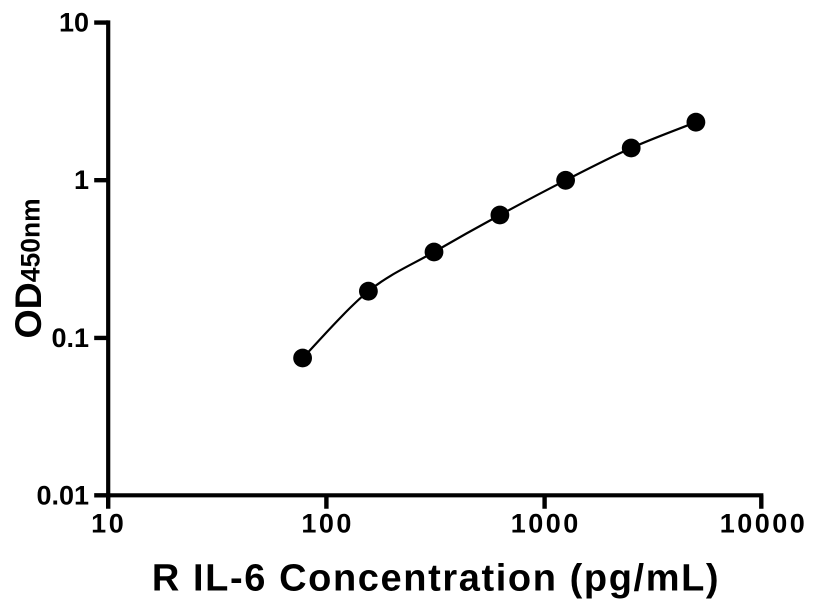 This screenshot has height=612, width=816. I want to click on svg-text: 0.1, so click(70, 338).